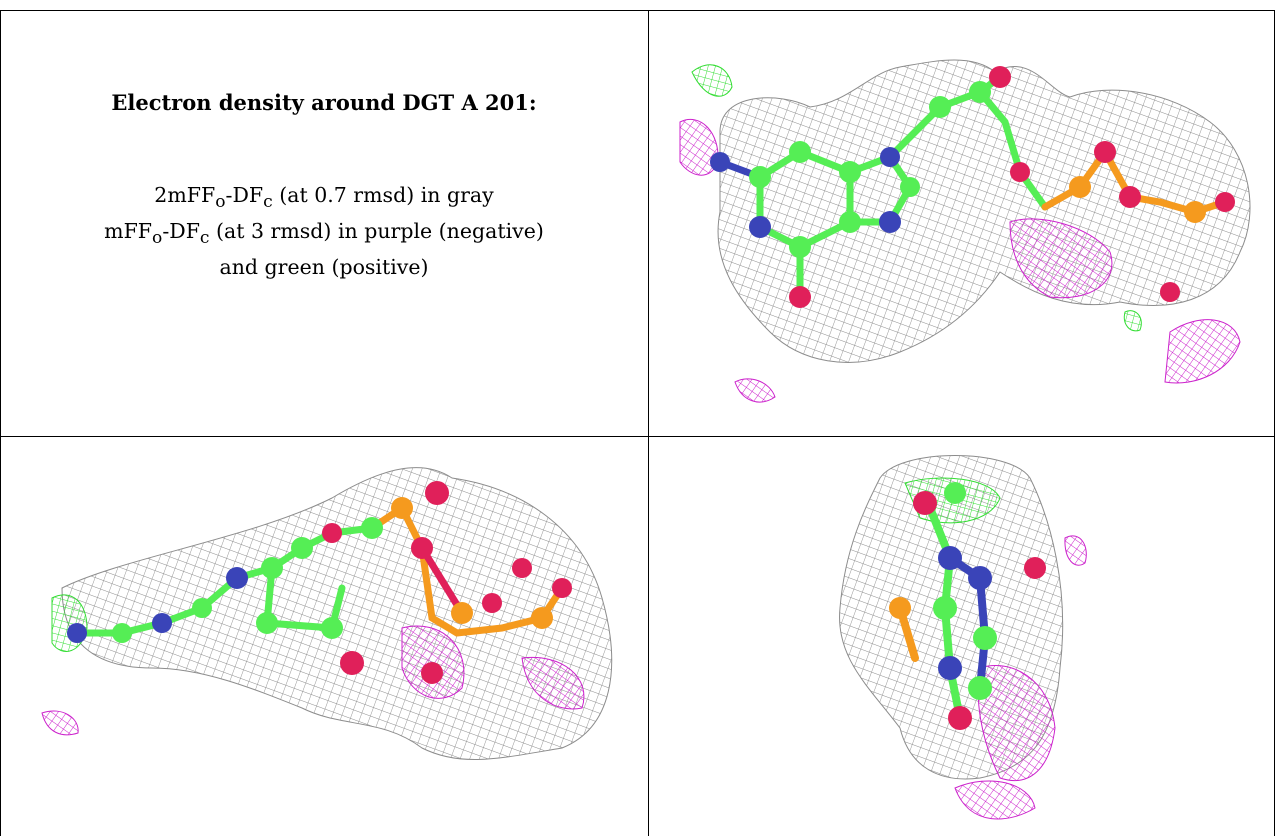 The height and width of the screenshot is (836, 1275). Describe the element at coordinates (324, 198) in the screenshot. I see `caption-line-2fofc: 2mFFo-DFc (at 0.7 rmsd) in gray` at that location.